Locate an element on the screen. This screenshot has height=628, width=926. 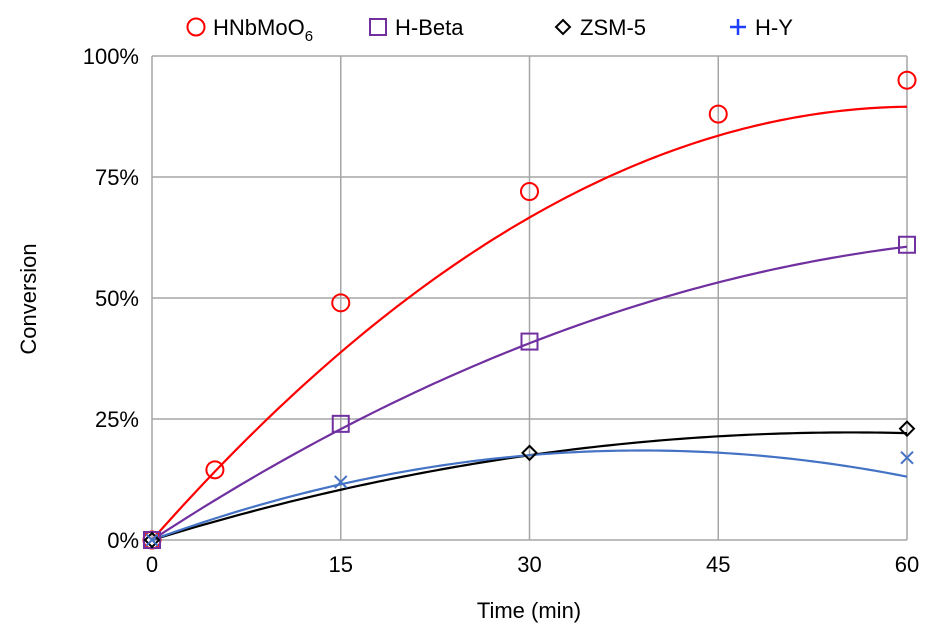
legend-subscript-0: 6 is located at coordinates (309, 36).